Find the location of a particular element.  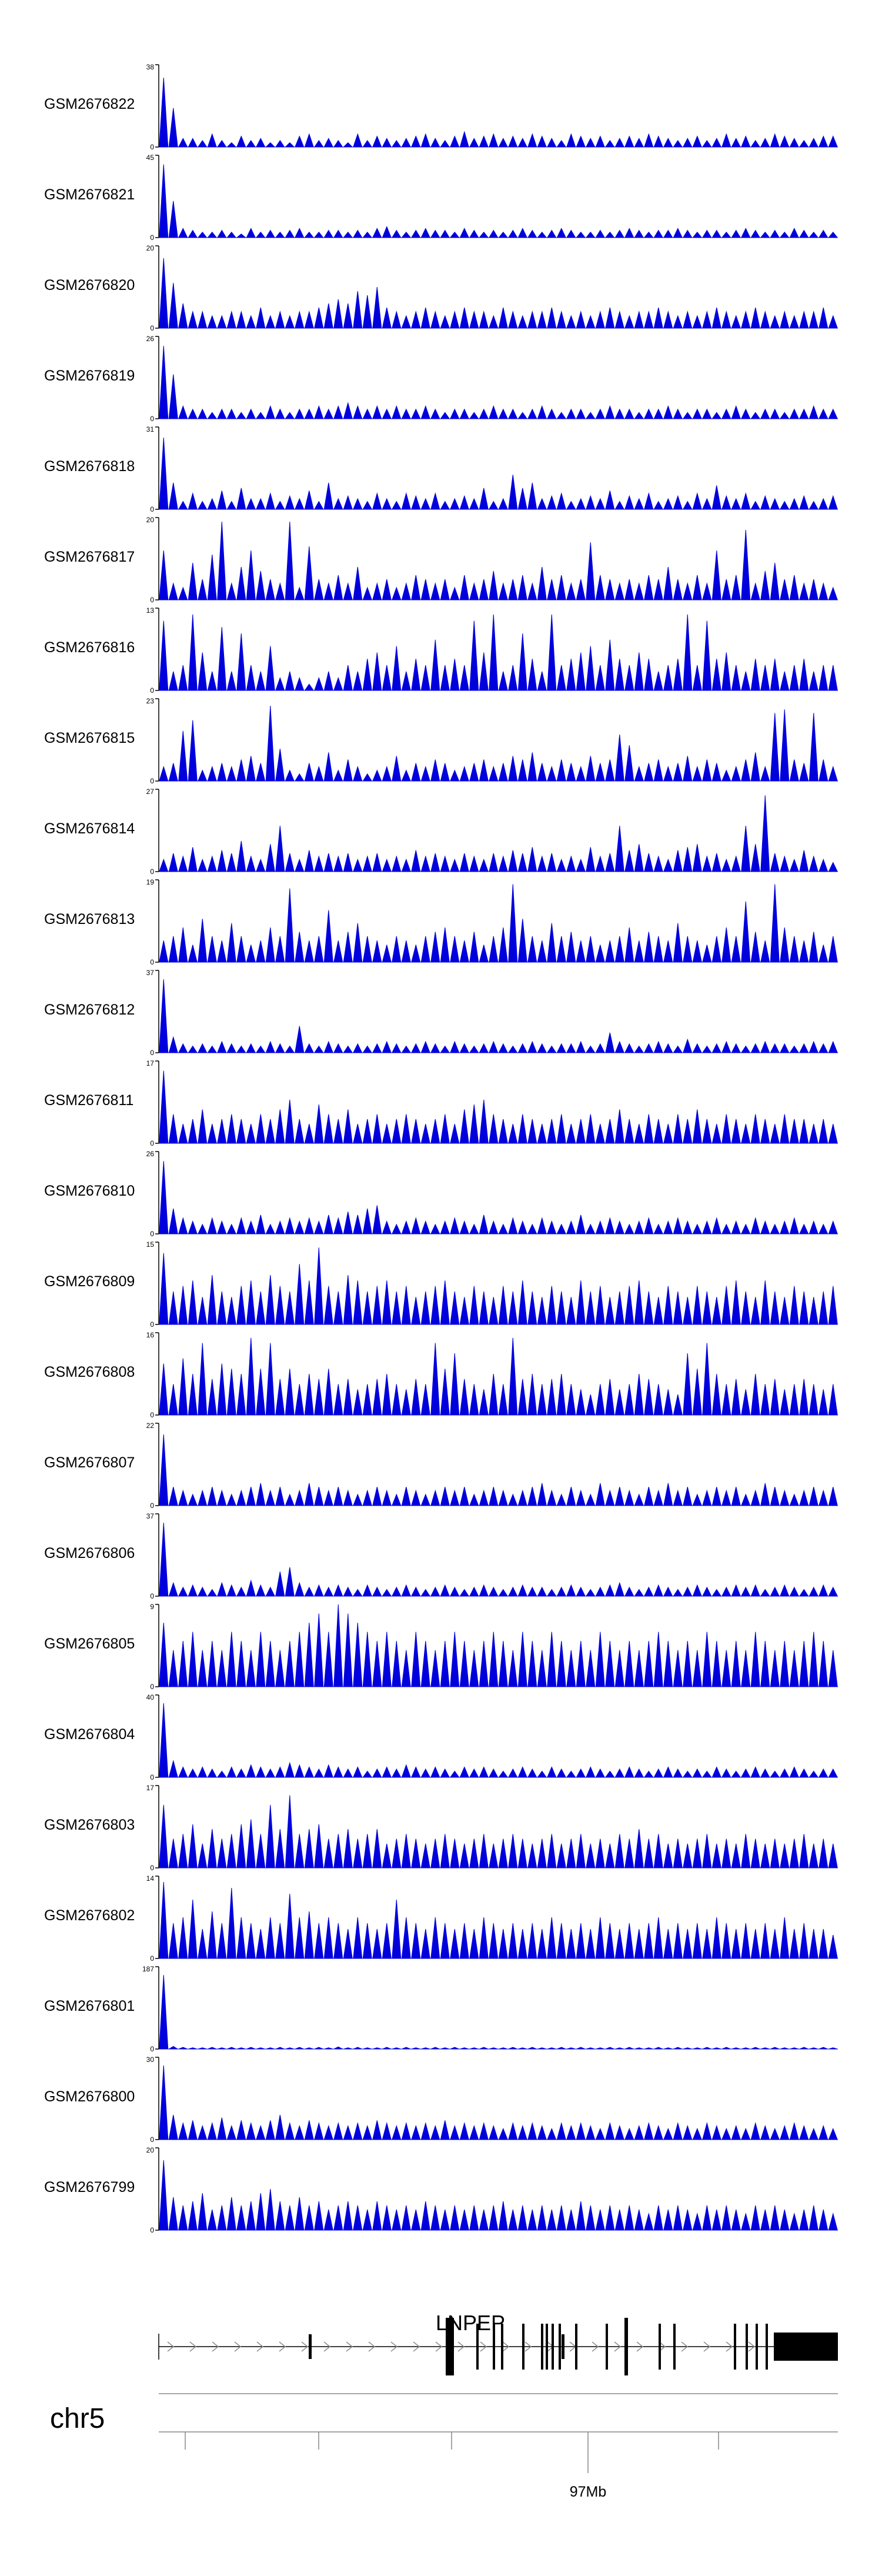

y-max-label: 23 is located at coordinates (150, 701).